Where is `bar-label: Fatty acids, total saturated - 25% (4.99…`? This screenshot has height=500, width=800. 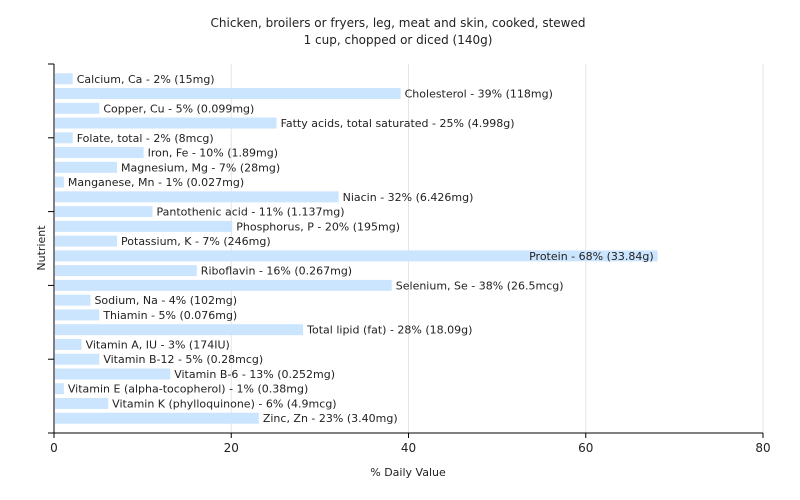 bar-label: Fatty acids, total saturated - 25% (4.99… is located at coordinates (398, 123).